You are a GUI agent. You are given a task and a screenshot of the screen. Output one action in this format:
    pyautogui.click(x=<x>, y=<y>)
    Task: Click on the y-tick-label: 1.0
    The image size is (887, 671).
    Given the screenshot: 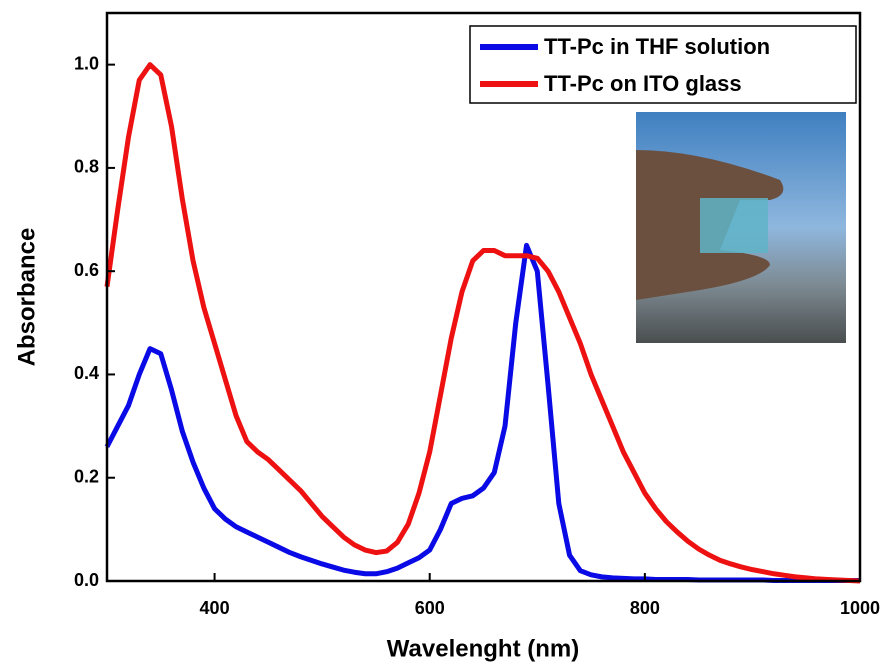 What is the action you would take?
    pyautogui.click(x=86, y=63)
    